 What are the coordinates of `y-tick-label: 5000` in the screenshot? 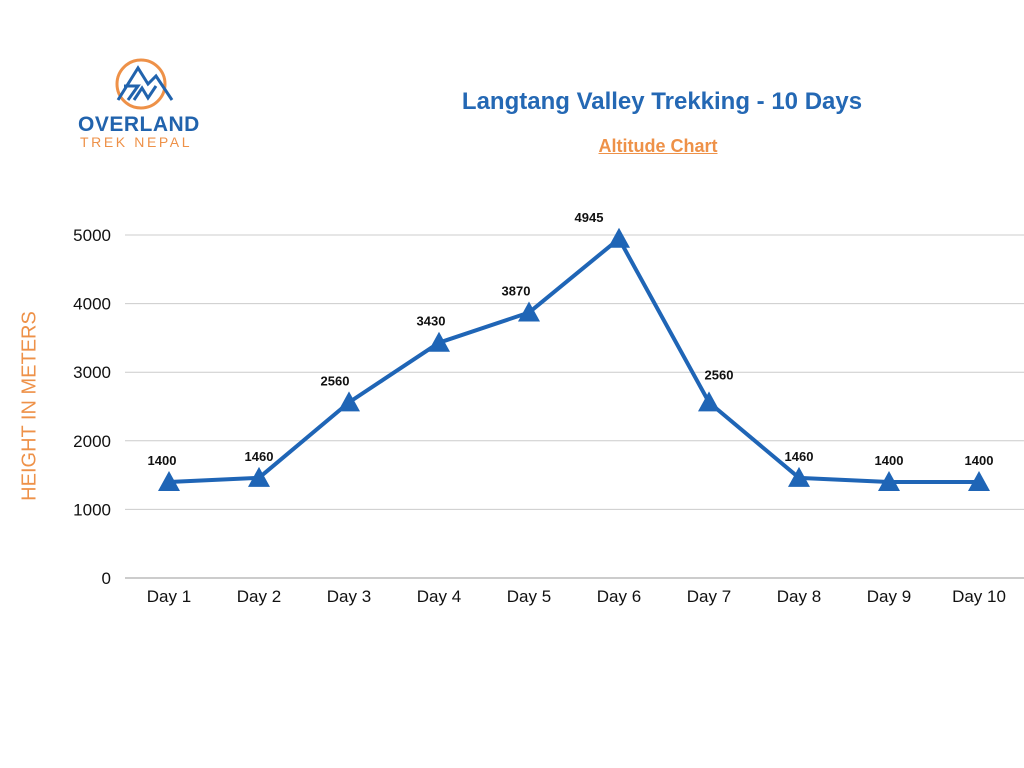 It's located at (92, 235).